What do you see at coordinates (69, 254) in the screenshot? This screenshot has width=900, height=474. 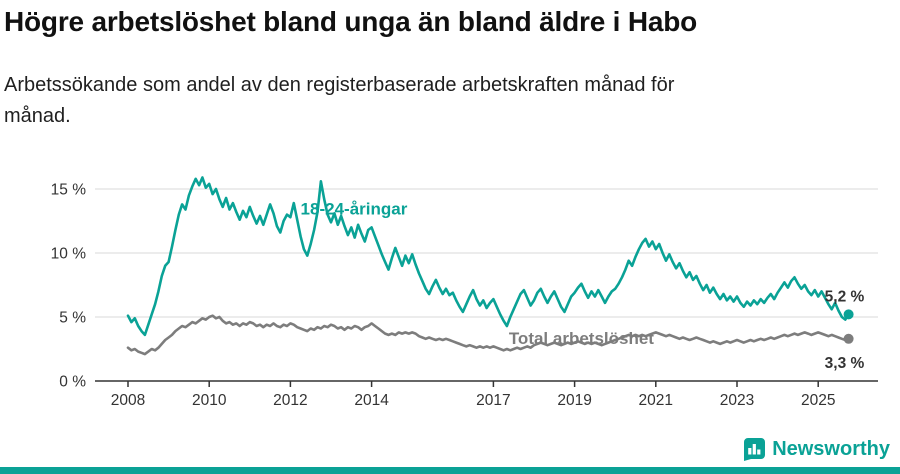 I see `y-tick-label: 10 %` at bounding box center [69, 254].